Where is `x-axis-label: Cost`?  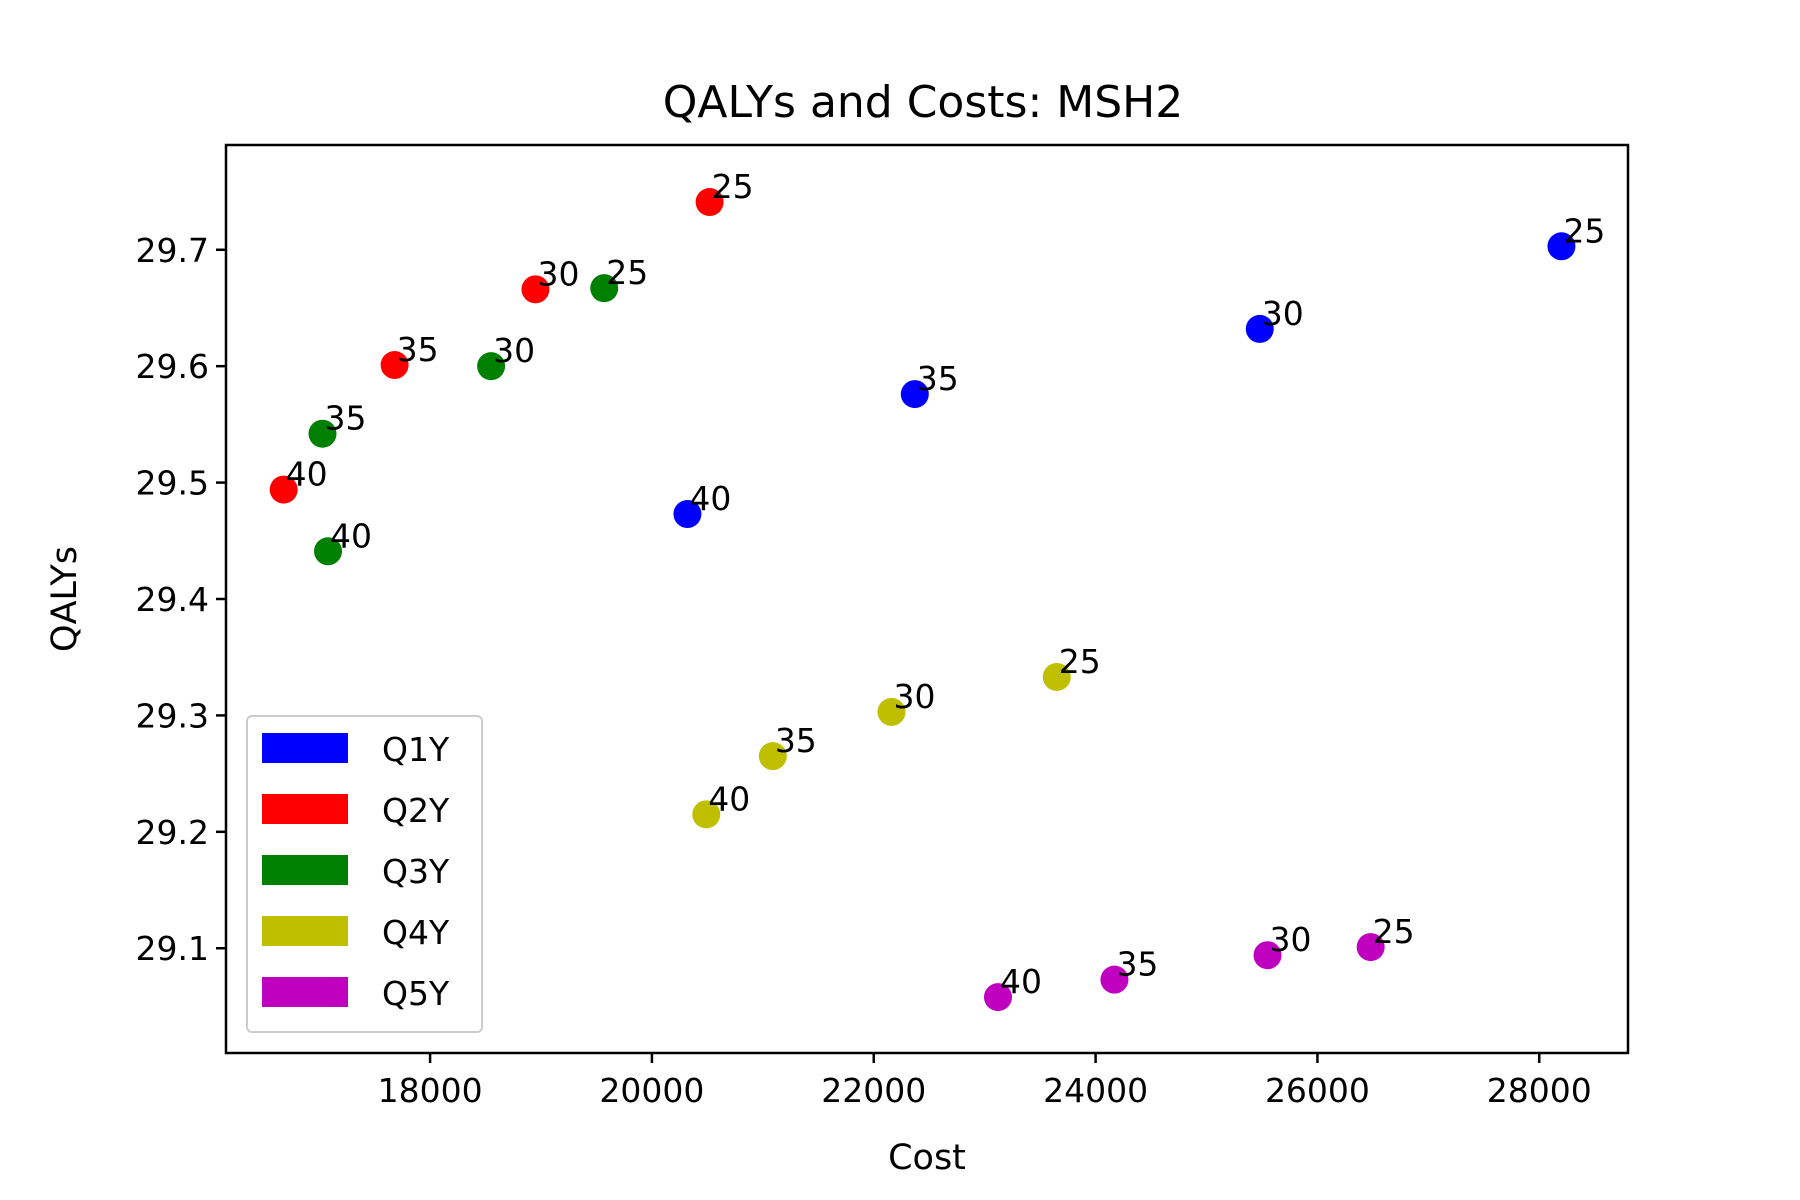
x-axis-label: Cost is located at coordinates (927, 1158).